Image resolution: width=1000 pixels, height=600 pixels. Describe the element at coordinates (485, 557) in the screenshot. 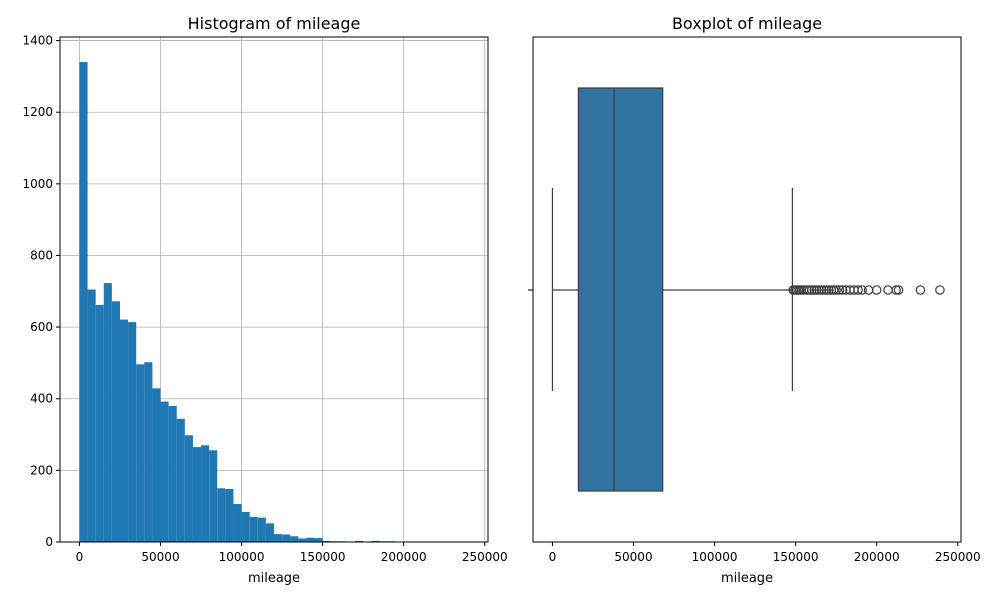

I see `histogram-x-tick-label: 250000` at that location.